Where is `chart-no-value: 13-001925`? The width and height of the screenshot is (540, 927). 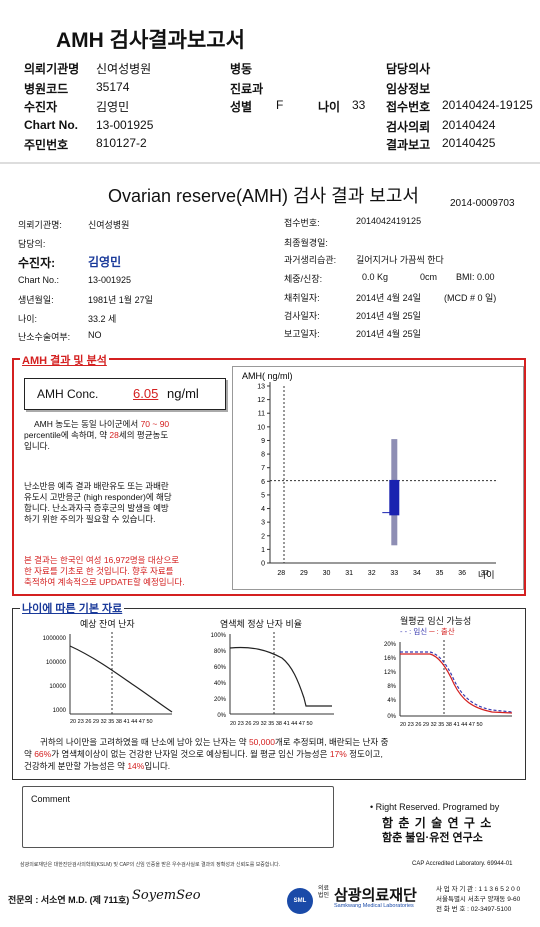 chart-no-value: 13-001925 is located at coordinates (125, 125).